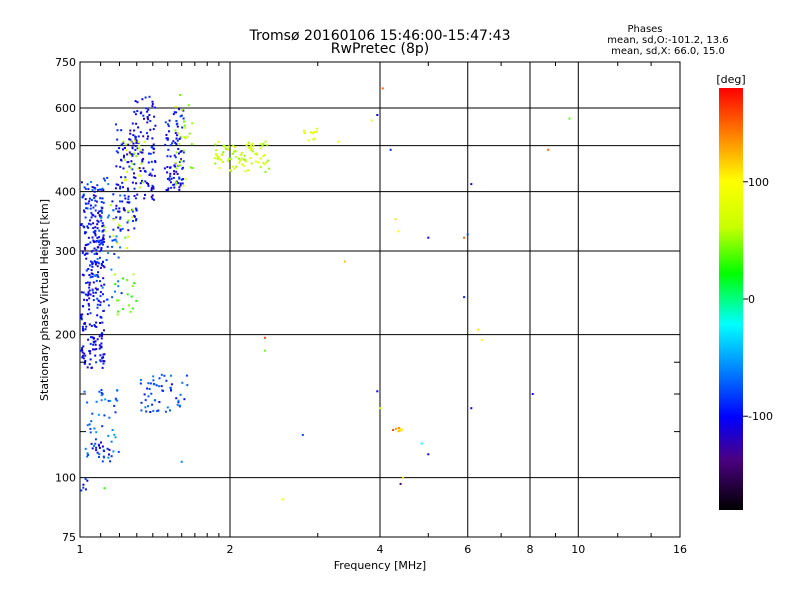  What do you see at coordinates (668, 51) in the screenshot?
I see `legend-line-x: mean, sd,X: 66.0, 15.0` at bounding box center [668, 51].